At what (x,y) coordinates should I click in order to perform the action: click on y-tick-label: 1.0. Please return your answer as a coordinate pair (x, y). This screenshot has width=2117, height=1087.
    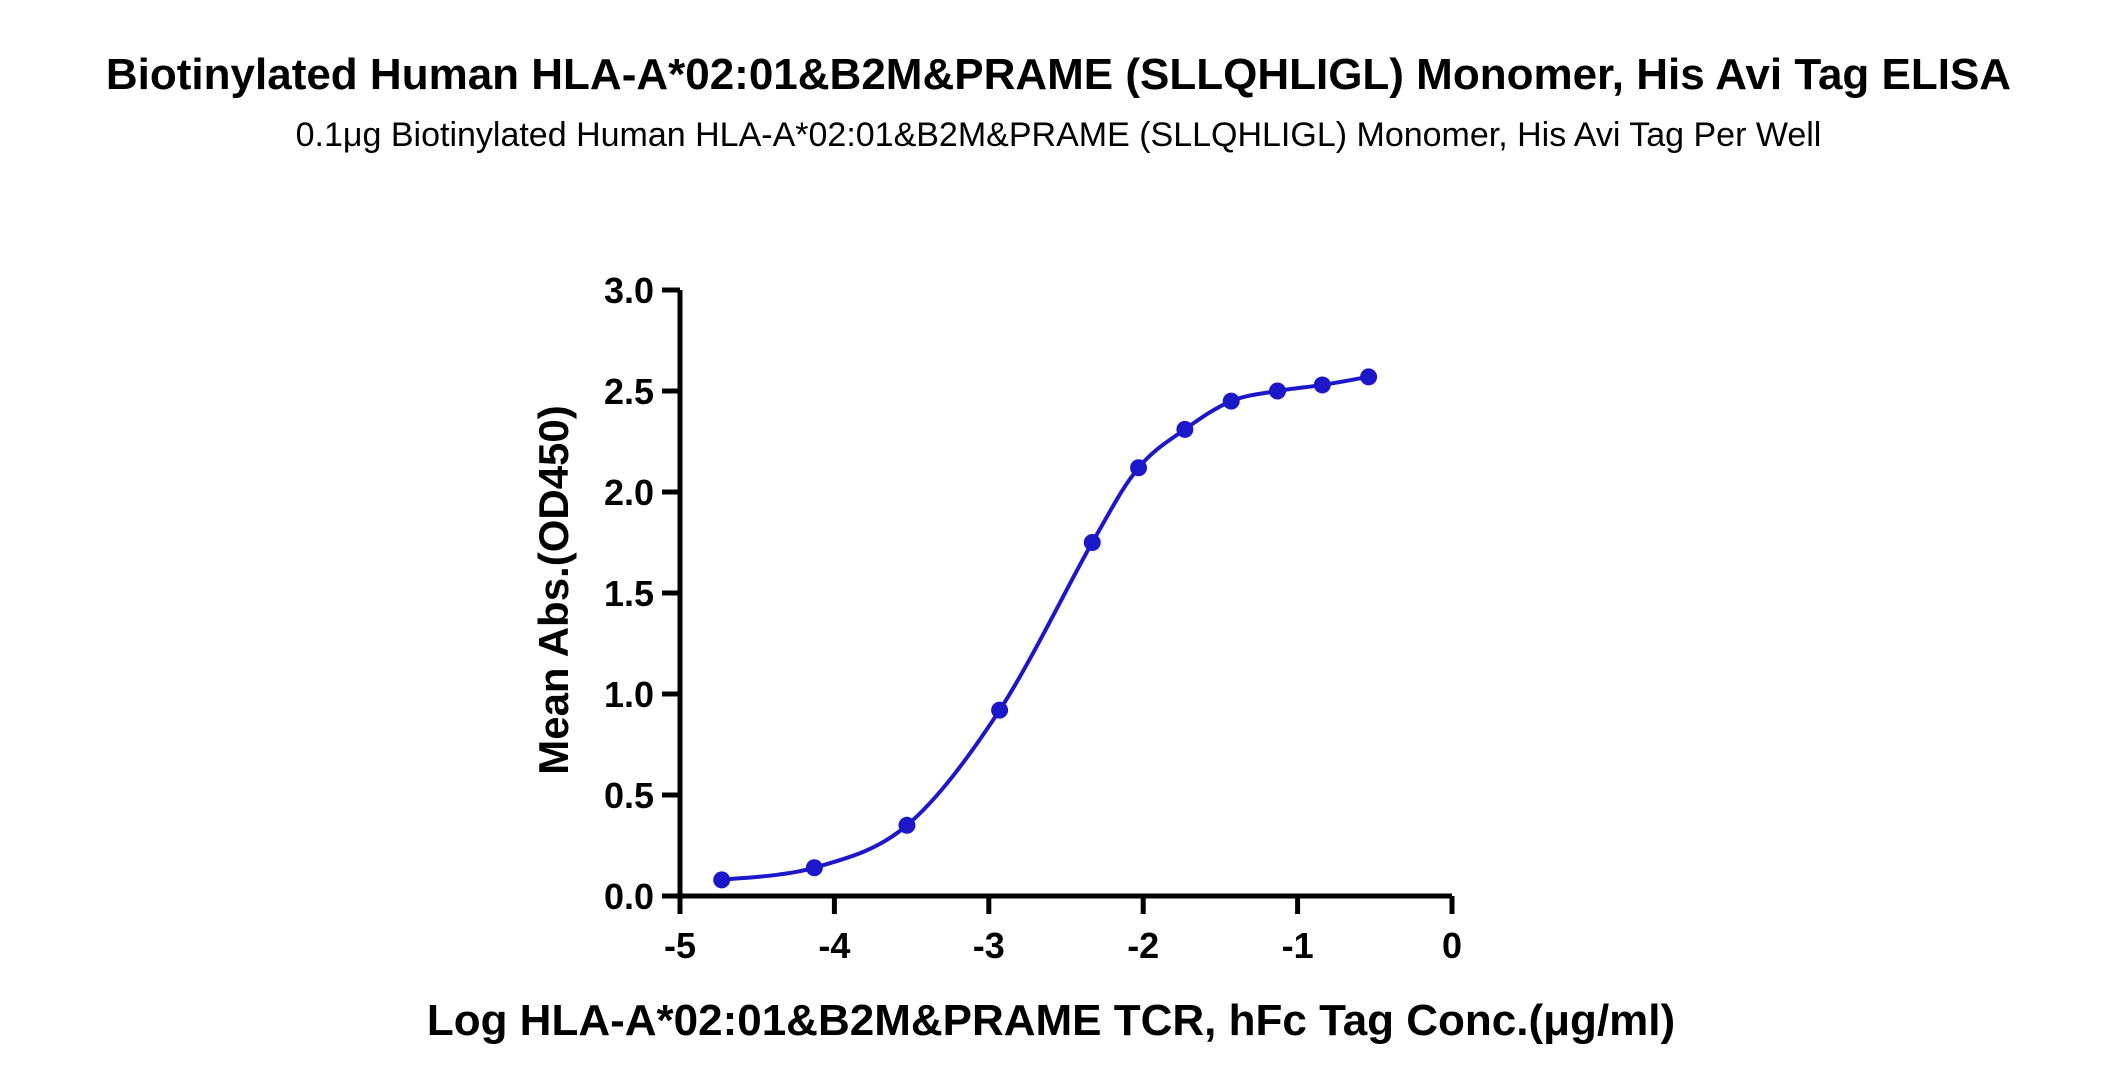
    Looking at the image, I should click on (629, 694).